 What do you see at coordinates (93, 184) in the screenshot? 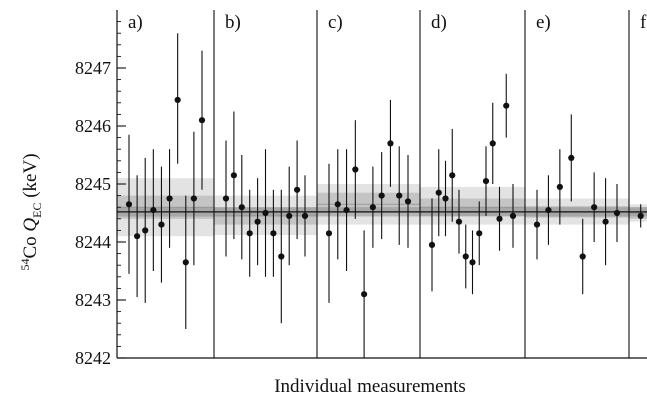
I see `y-tick-label: 8245` at bounding box center [93, 184].